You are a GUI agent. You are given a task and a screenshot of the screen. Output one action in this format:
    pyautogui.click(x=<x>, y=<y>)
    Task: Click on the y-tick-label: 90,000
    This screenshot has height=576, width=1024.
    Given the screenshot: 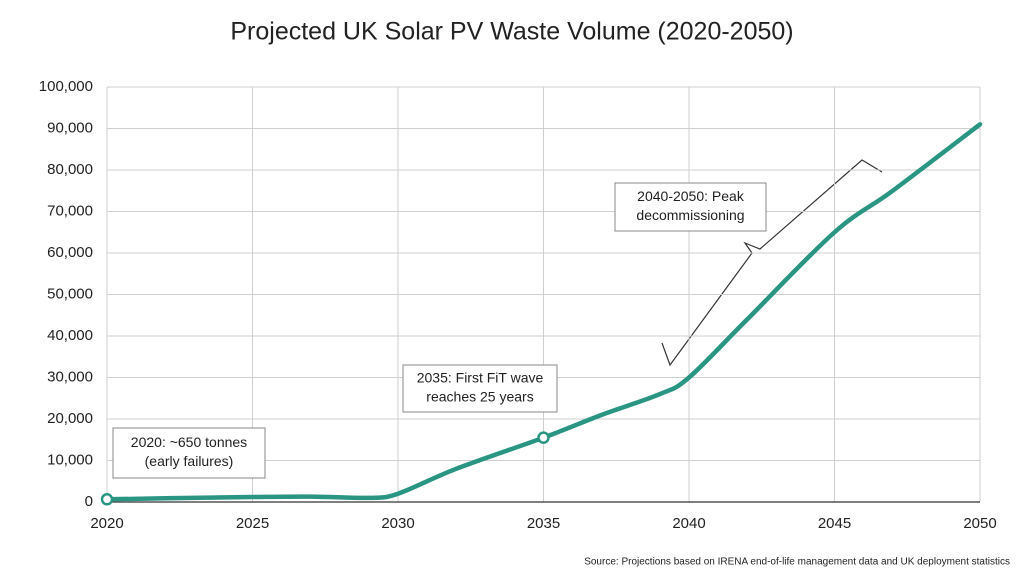 What is the action you would take?
    pyautogui.click(x=70, y=127)
    